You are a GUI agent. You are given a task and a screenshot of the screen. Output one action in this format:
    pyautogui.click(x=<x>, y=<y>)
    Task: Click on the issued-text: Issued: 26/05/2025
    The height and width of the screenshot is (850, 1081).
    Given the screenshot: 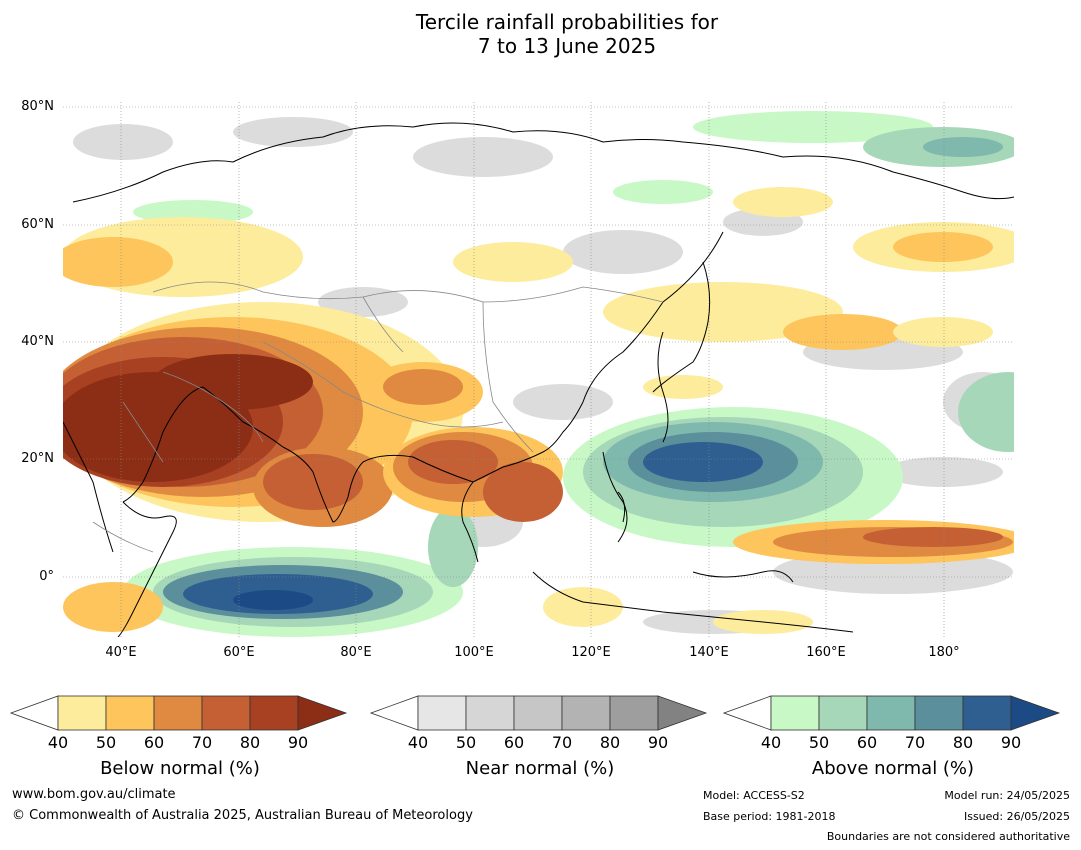 What is the action you would take?
    pyautogui.click(x=1016, y=816)
    